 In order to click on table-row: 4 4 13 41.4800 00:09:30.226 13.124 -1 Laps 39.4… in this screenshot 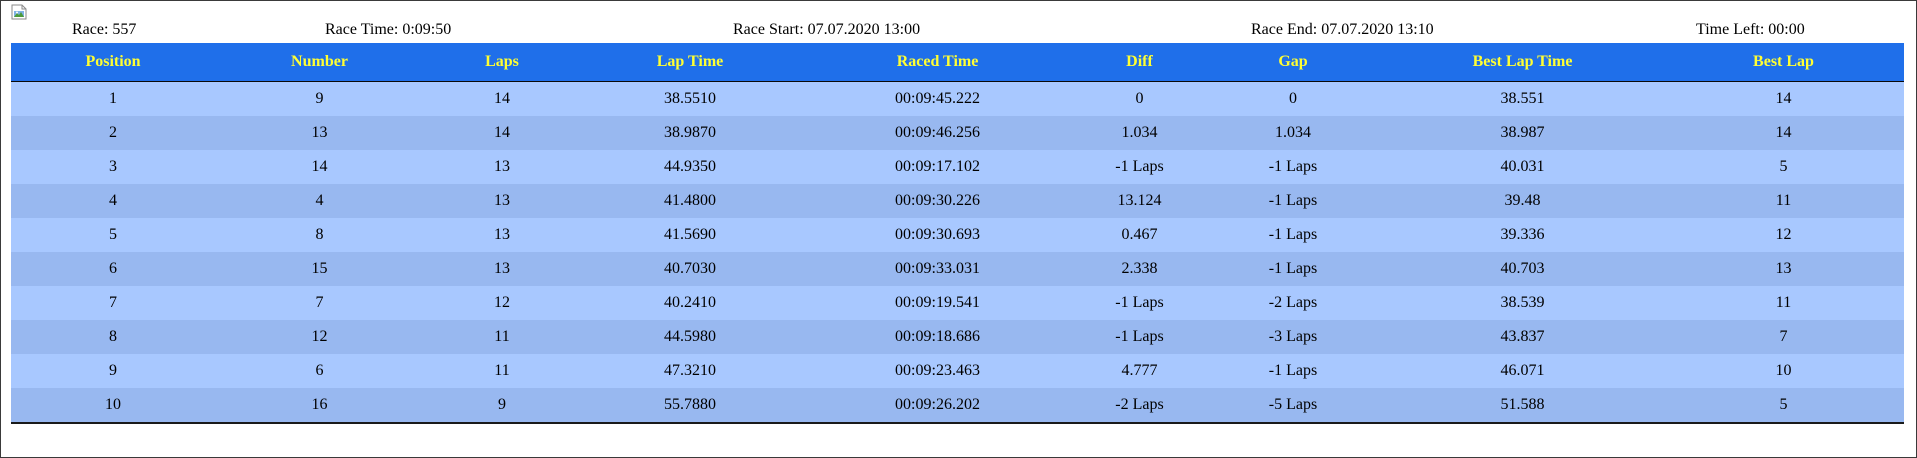, I will do `click(957, 201)`.